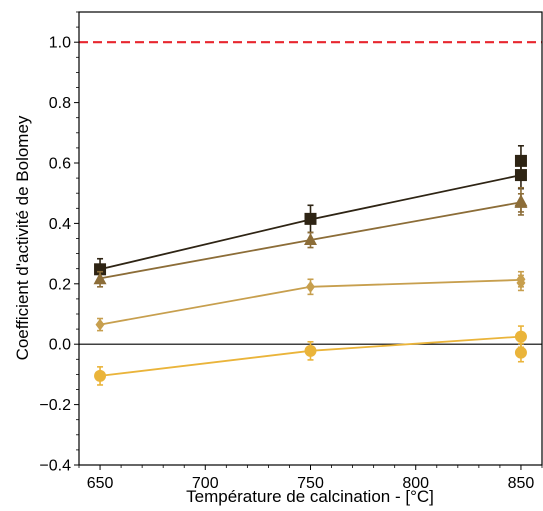 This screenshot has width=543, height=511. What do you see at coordinates (205, 483) in the screenshot?
I see `x-tick-label: 700` at bounding box center [205, 483].